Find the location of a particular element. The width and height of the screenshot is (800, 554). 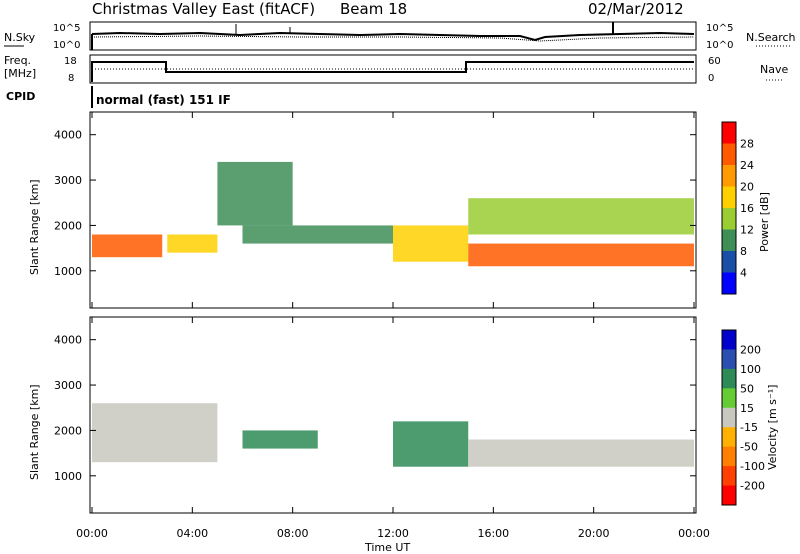

velocity-bar-tick-1: 100 is located at coordinates (750, 369).